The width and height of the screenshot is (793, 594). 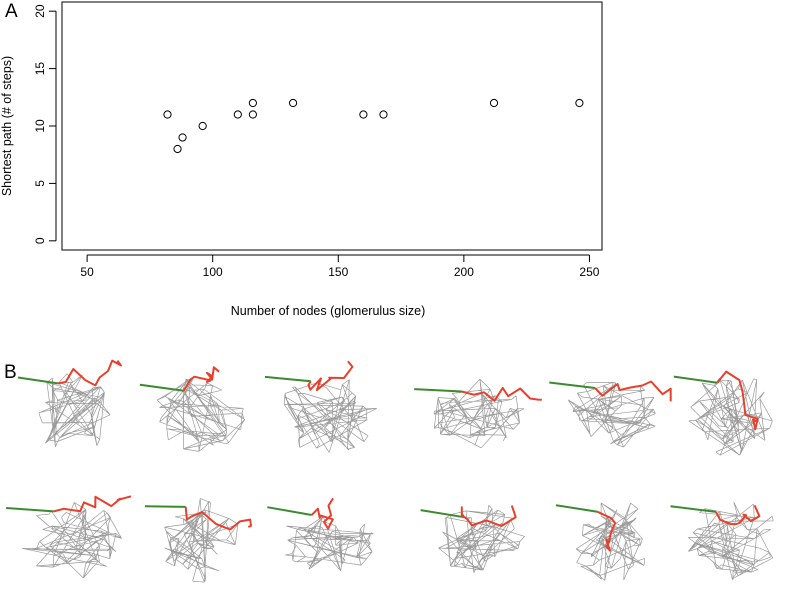 I want to click on y-tick-label: 15, so click(x=40, y=69).